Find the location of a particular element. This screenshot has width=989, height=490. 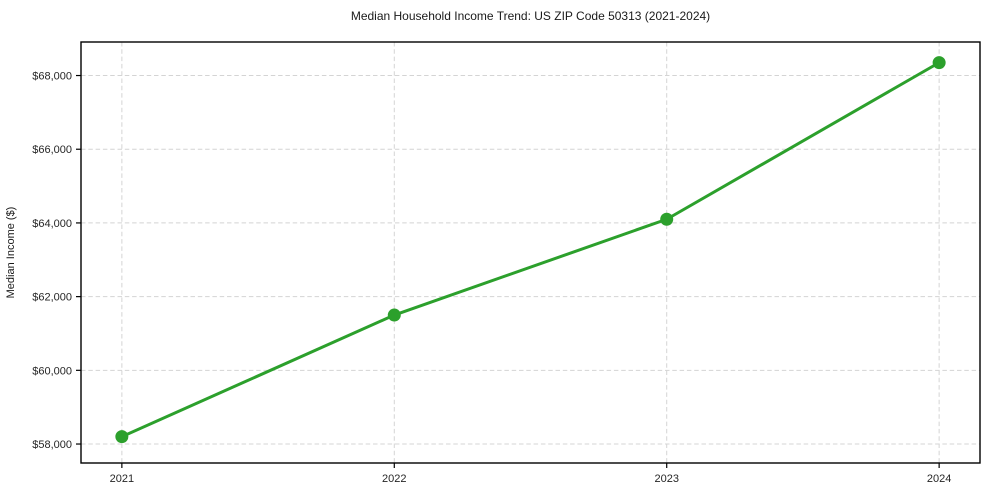

y-tick-label: $64,000 is located at coordinates (52, 224).